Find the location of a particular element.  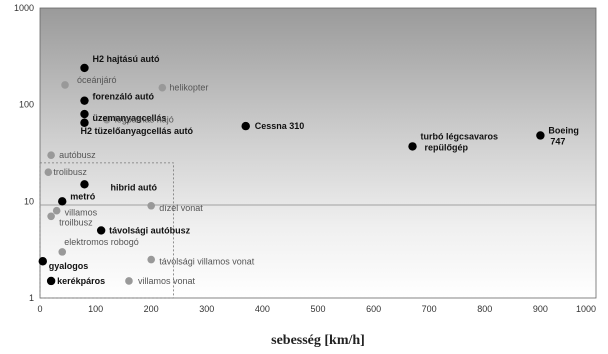

x-tick-label: 200 is located at coordinates (151, 309).